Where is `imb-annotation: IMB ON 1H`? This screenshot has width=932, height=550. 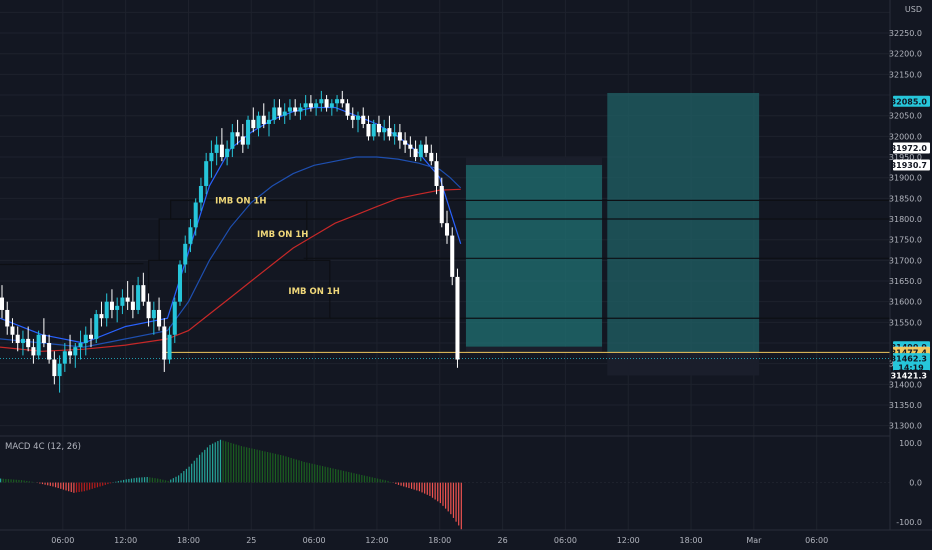 imb-annotation: IMB ON 1H is located at coordinates (313, 292).